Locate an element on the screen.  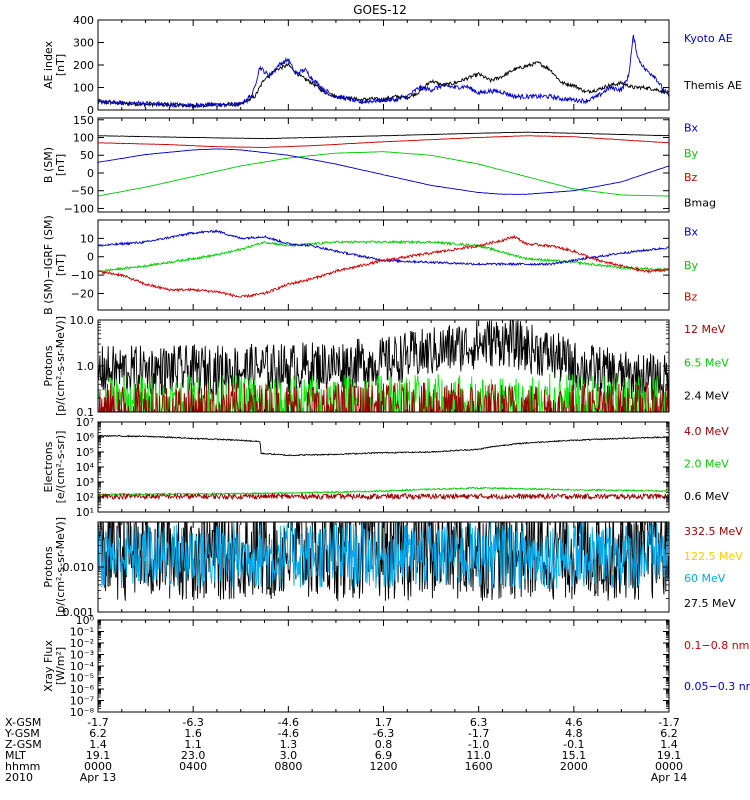
plot-frame-bsm is located at coordinates (383, 165).